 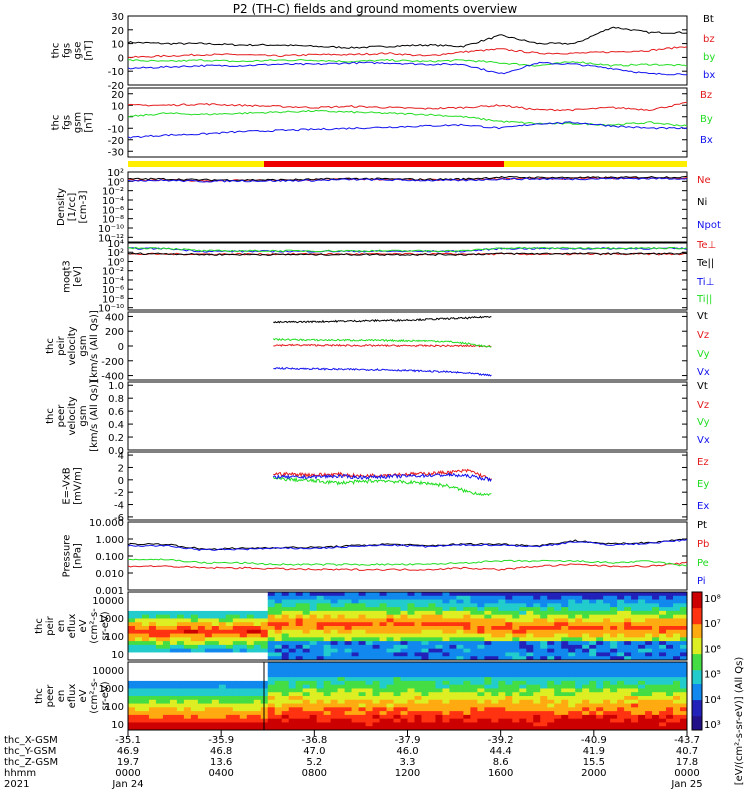 What do you see at coordinates (701, 581) in the screenshot?
I see `legend-label: Pi` at bounding box center [701, 581].